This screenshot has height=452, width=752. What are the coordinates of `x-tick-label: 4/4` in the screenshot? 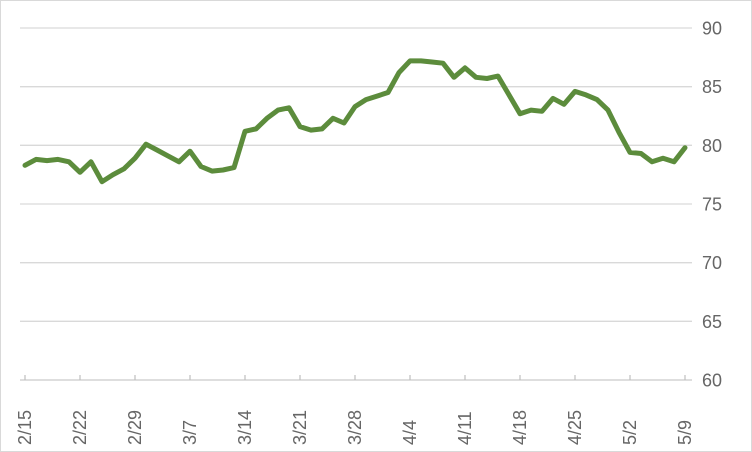 It's located at (410, 432).